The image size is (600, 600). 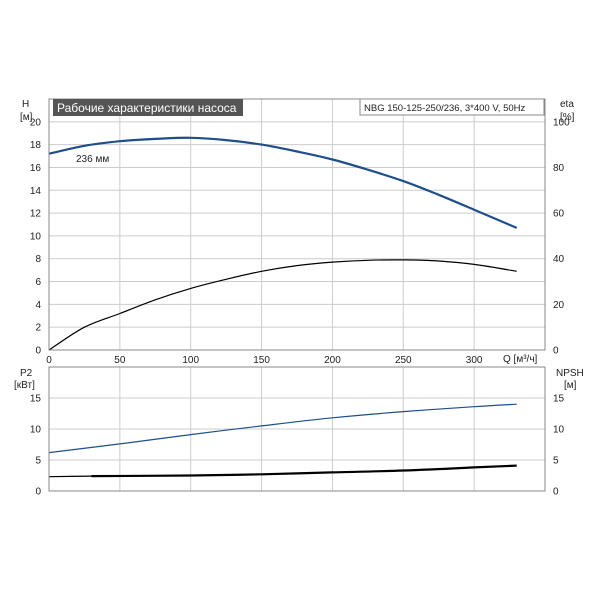 What do you see at coordinates (403, 360) in the screenshot?
I see `x-tick-label: 250` at bounding box center [403, 360].